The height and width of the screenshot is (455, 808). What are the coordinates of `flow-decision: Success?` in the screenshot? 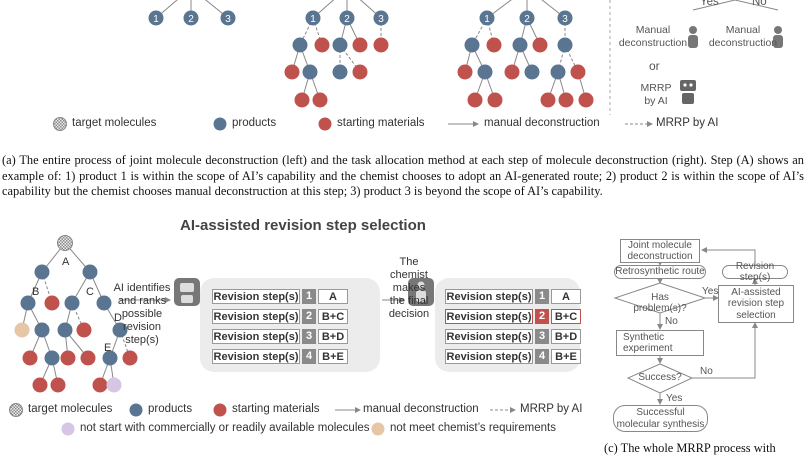 It's located at (660, 377).